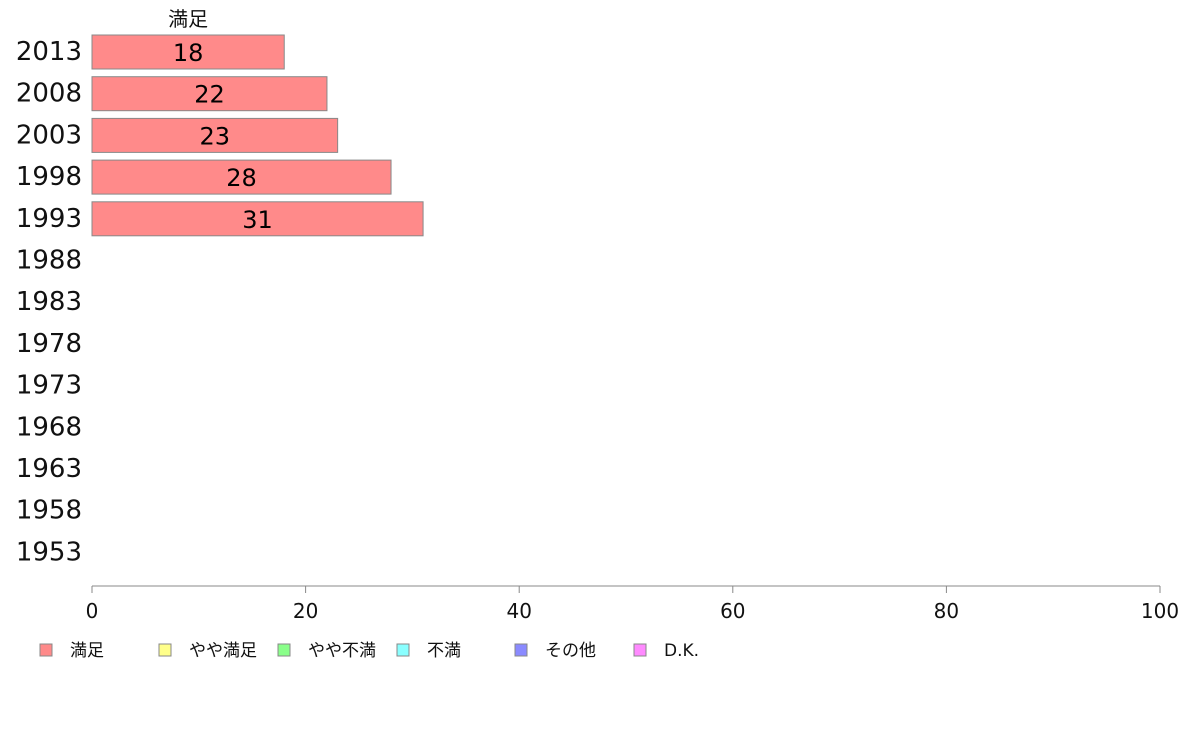 This screenshot has height=736, width=1188. What do you see at coordinates (49, 469) in the screenshot?
I see `y-tick-label-1963: 1963` at bounding box center [49, 469].